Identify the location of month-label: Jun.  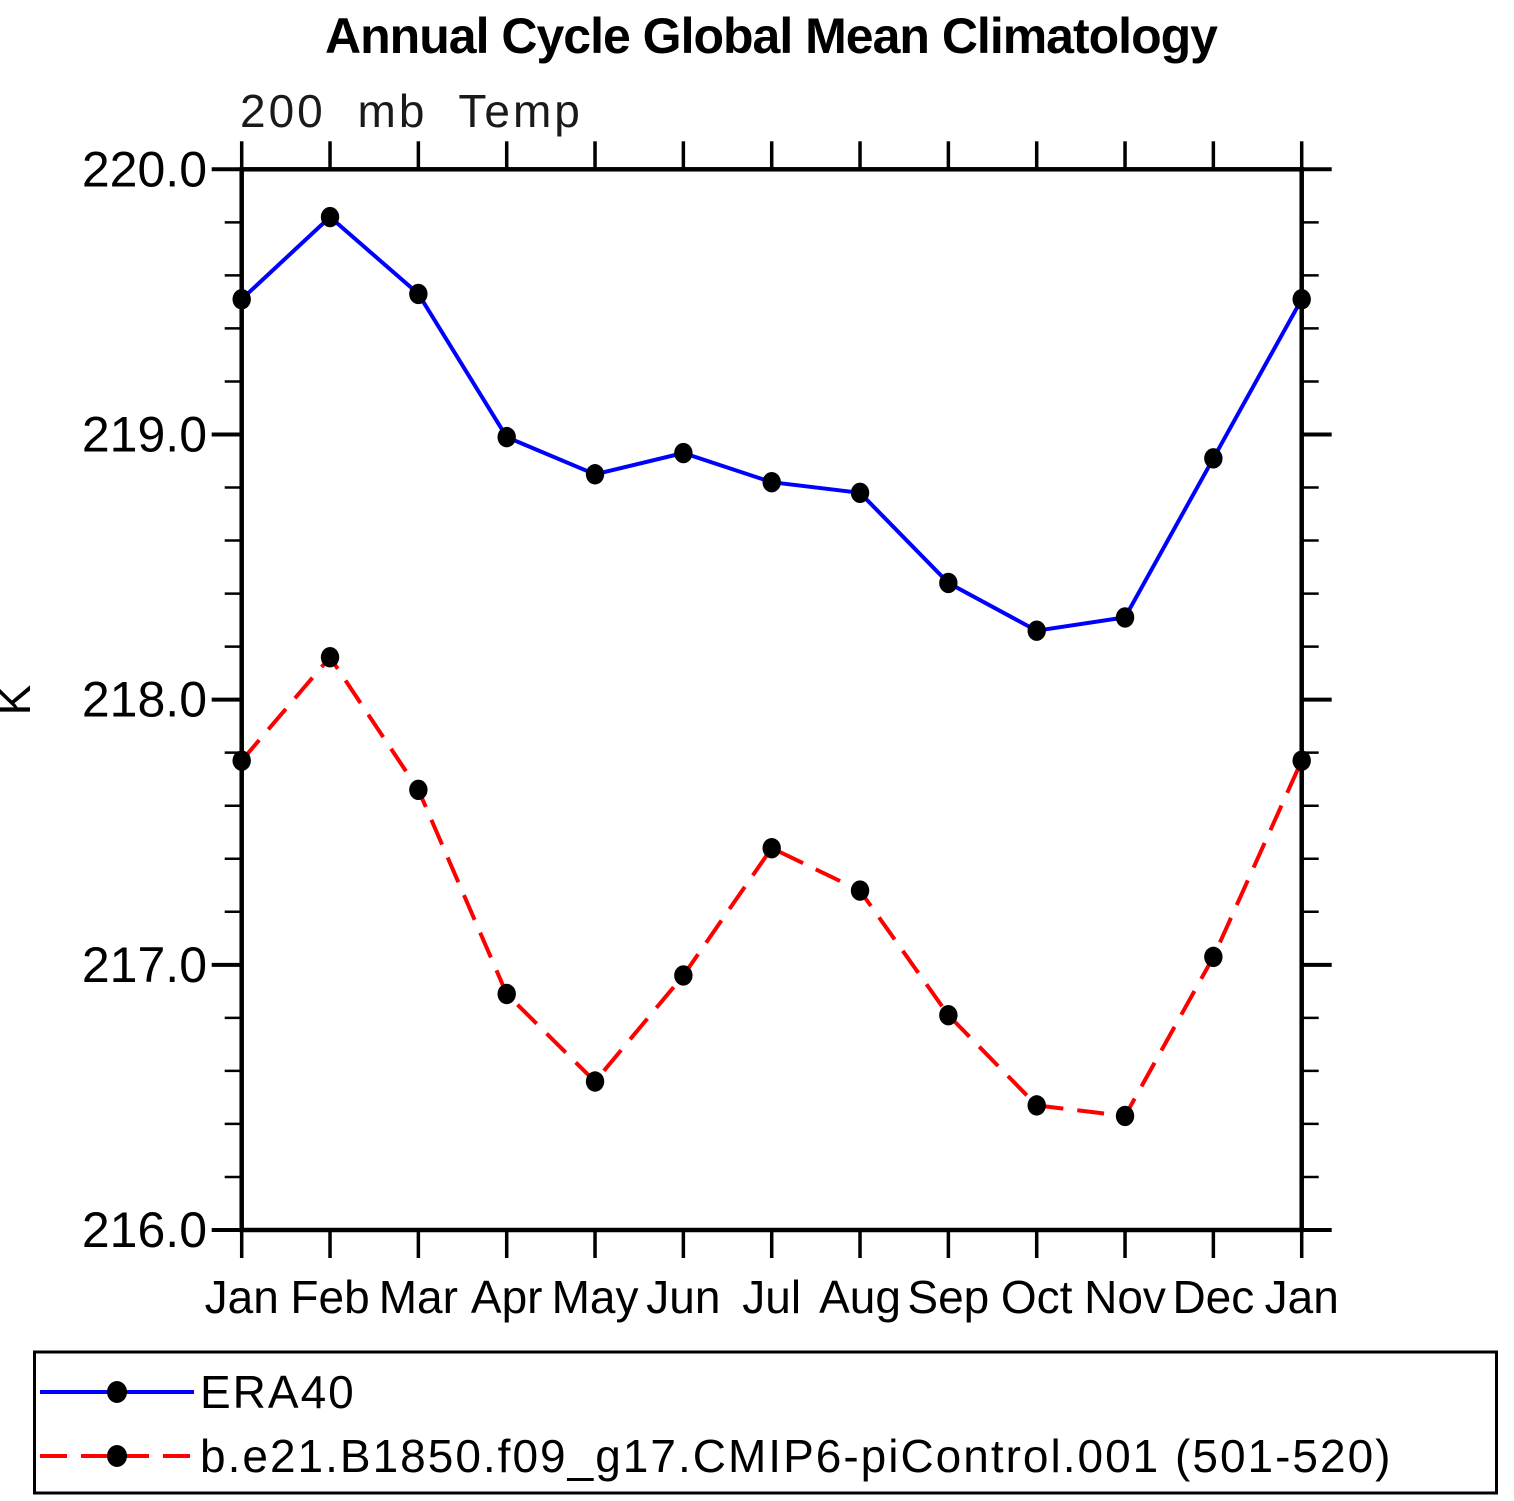
(683, 1297).